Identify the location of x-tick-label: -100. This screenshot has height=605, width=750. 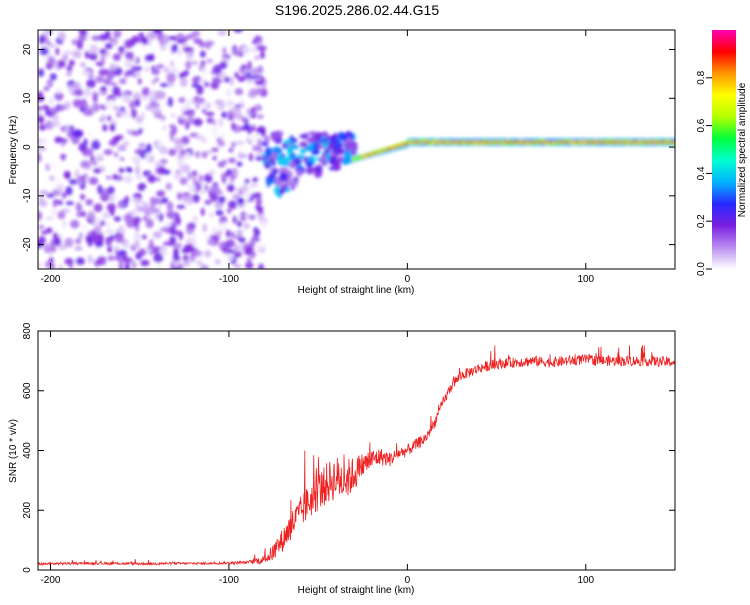
(229, 580).